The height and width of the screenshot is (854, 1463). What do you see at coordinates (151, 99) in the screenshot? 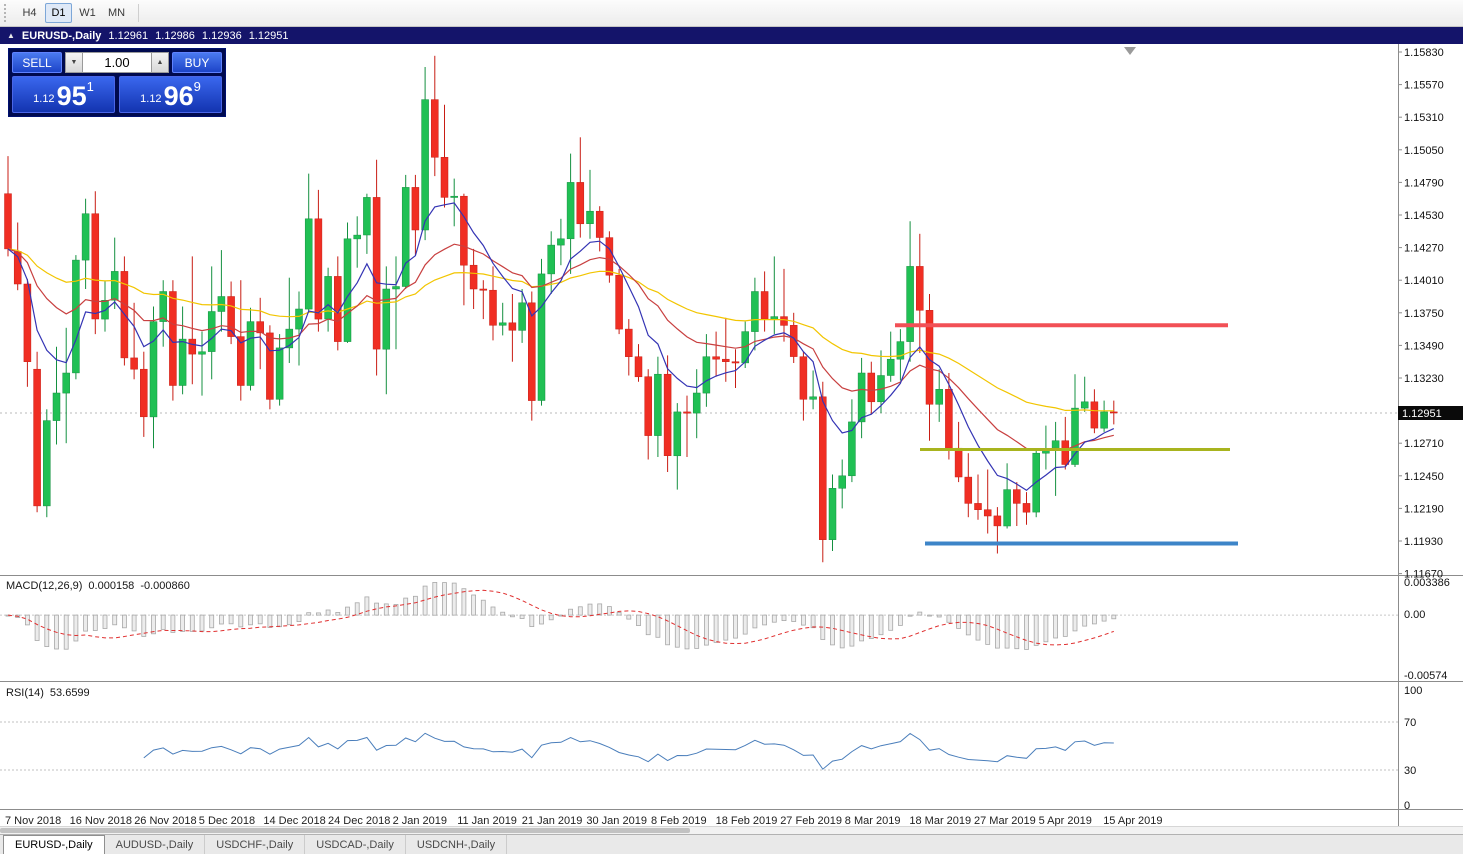
I see `buy-price-base: 1.12` at bounding box center [151, 99].